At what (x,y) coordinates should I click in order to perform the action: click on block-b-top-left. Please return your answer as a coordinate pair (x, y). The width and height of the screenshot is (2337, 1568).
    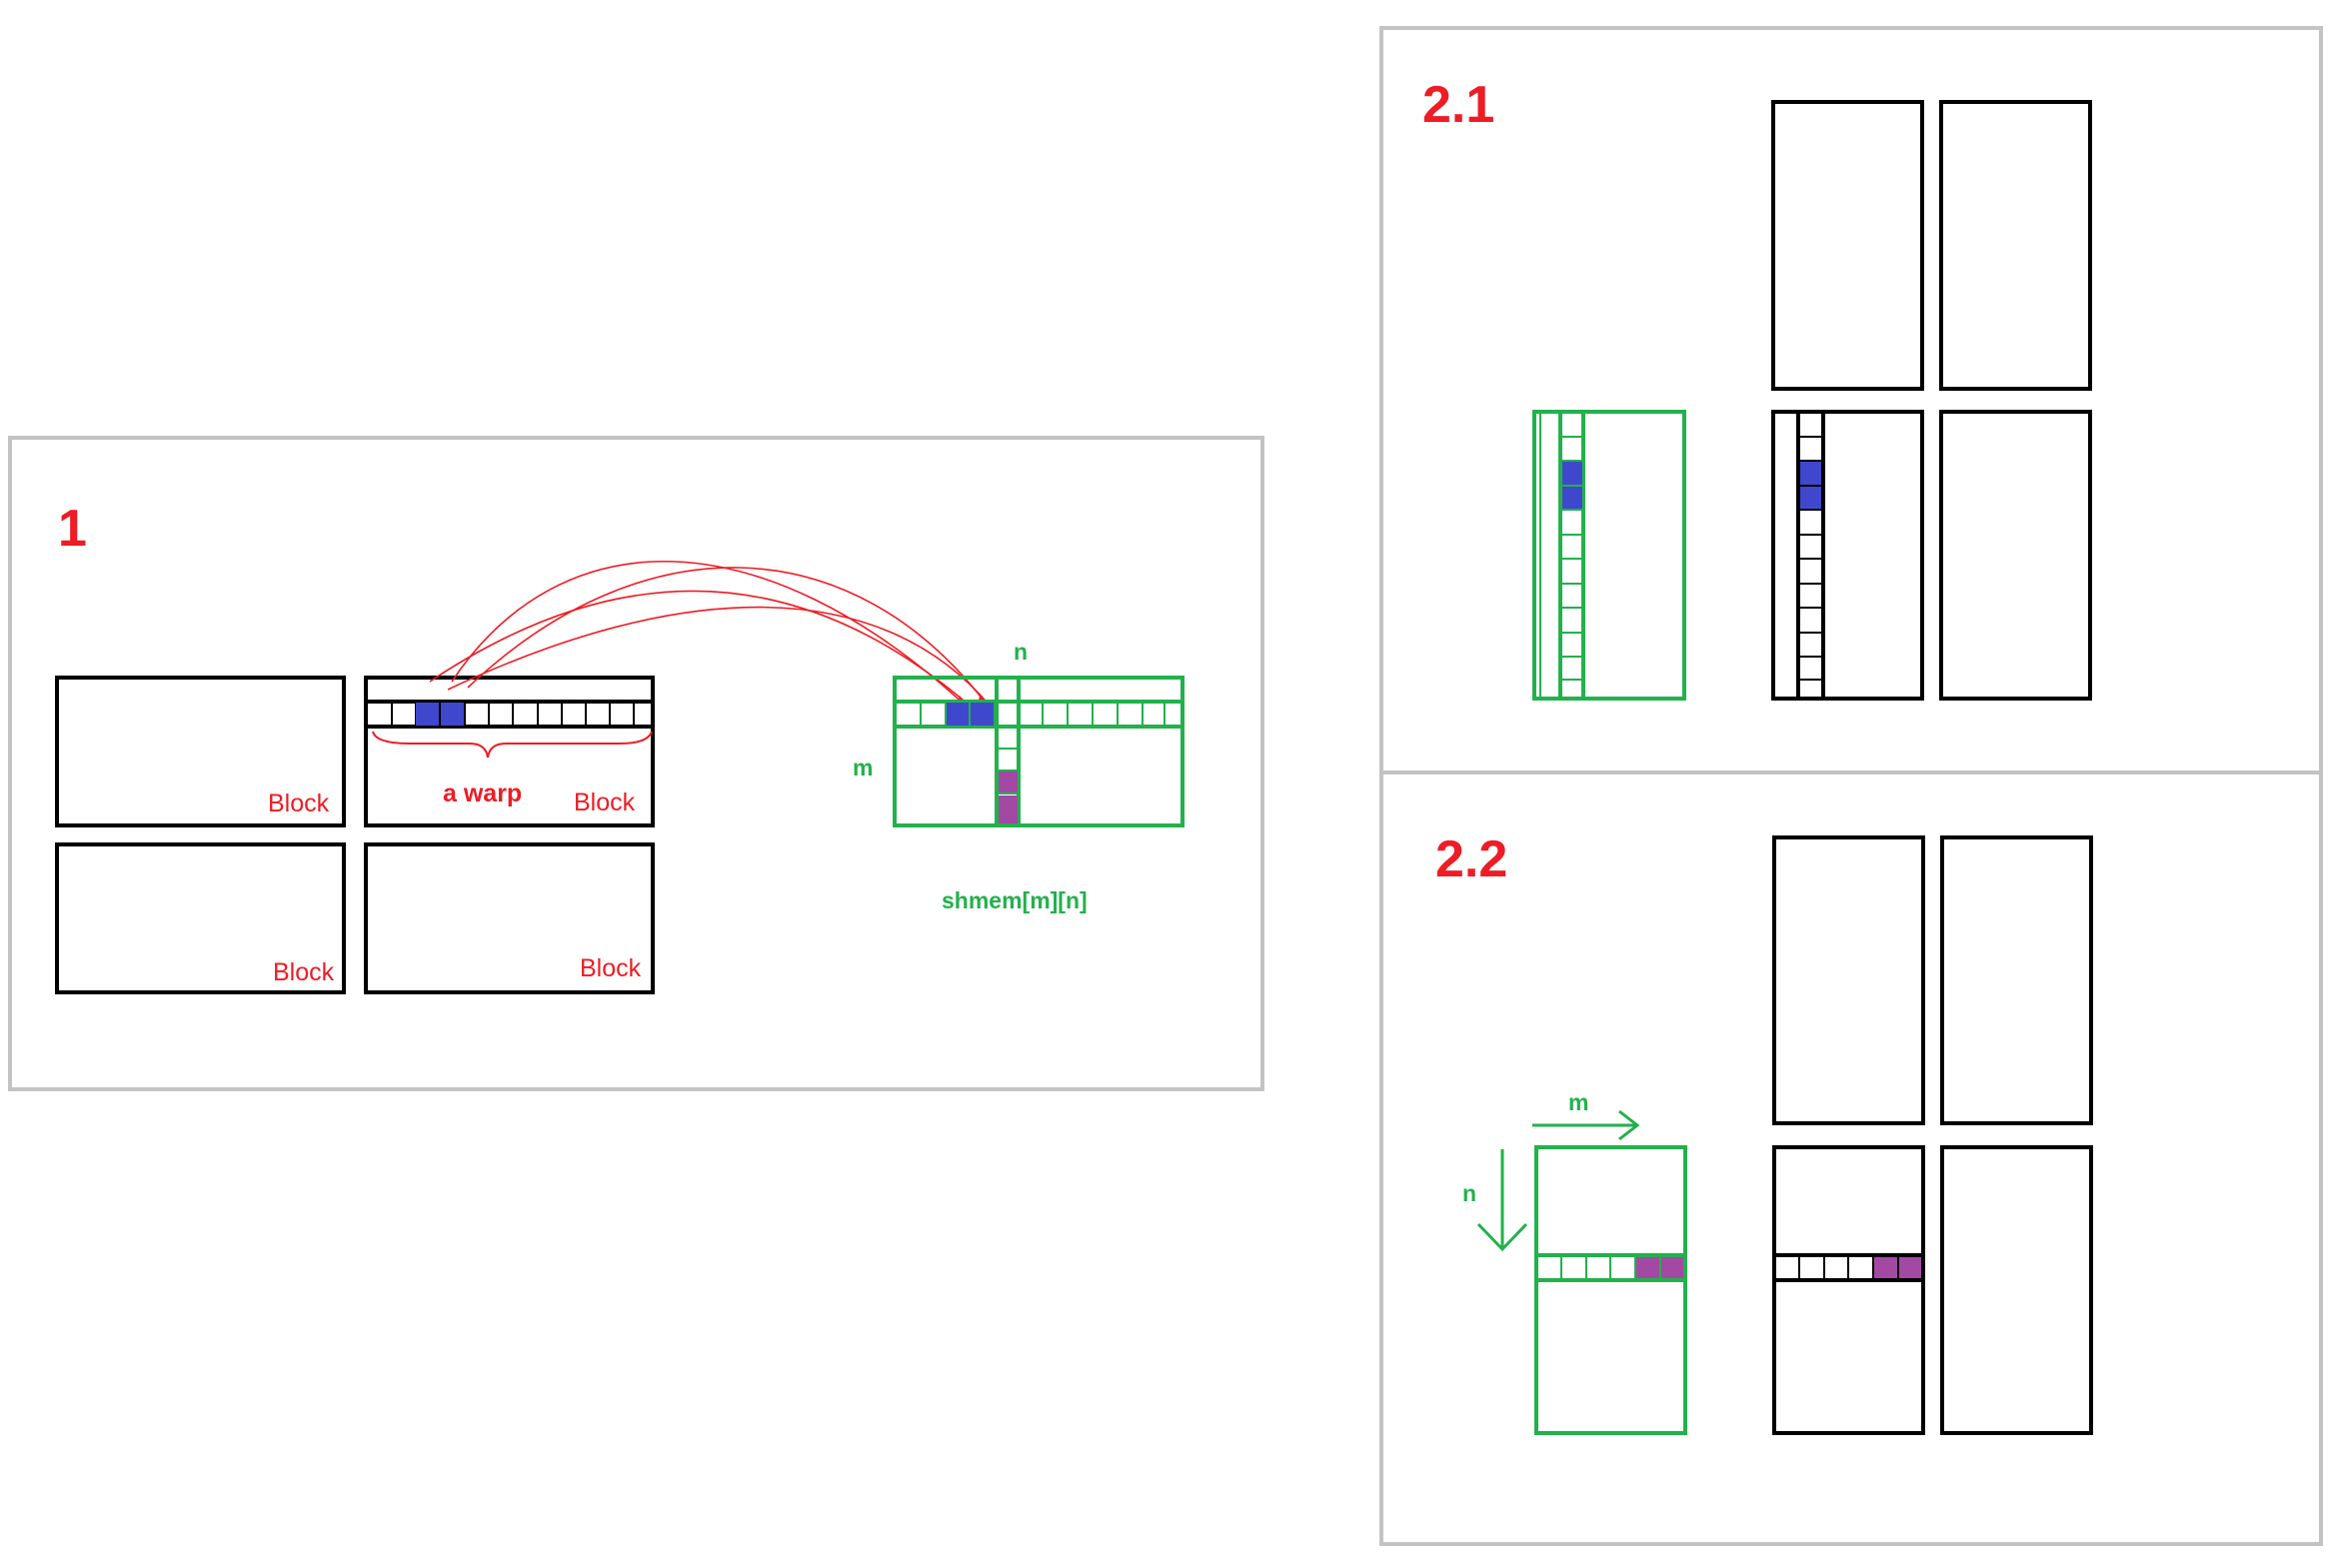
    Looking at the image, I should click on (1848, 980).